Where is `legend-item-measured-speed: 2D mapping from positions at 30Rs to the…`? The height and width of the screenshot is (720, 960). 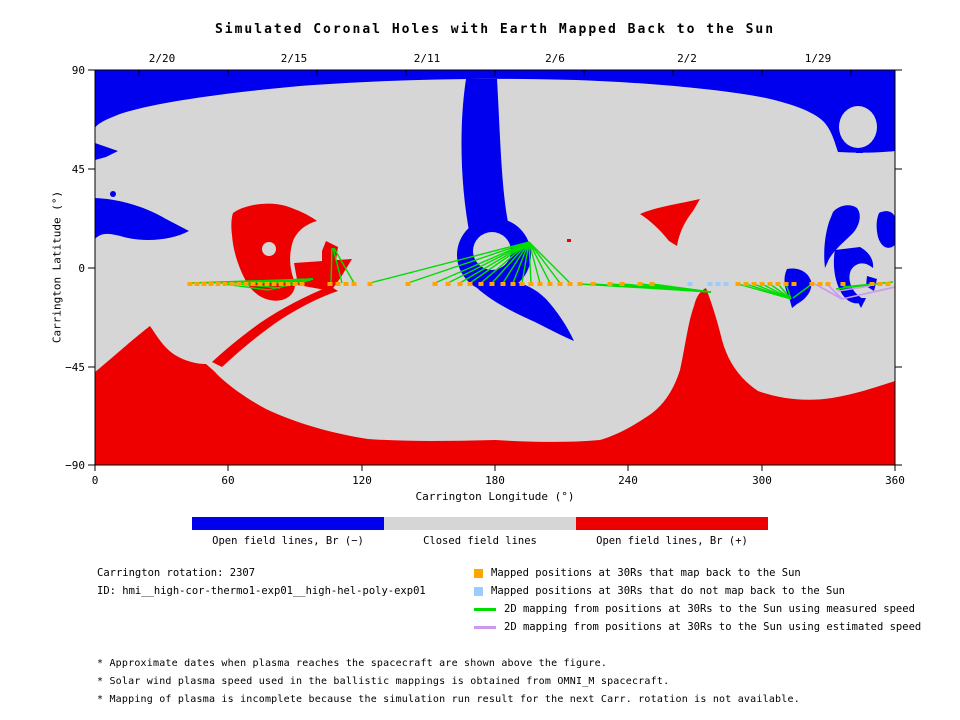
legend-item-measured-speed: 2D mapping from positions at 30Rs to the… is located at coordinates (694, 609).